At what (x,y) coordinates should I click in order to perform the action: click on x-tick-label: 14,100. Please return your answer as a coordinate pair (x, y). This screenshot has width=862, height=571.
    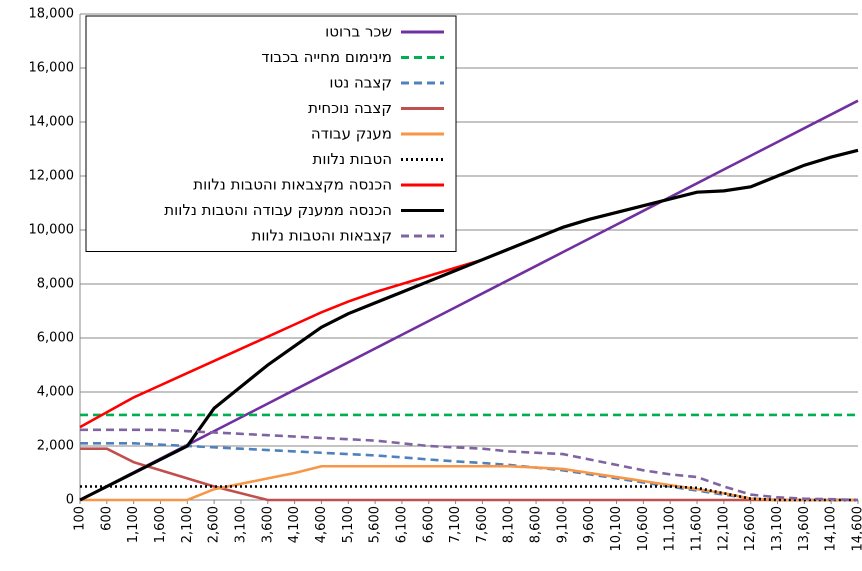
    Looking at the image, I should click on (831, 529).